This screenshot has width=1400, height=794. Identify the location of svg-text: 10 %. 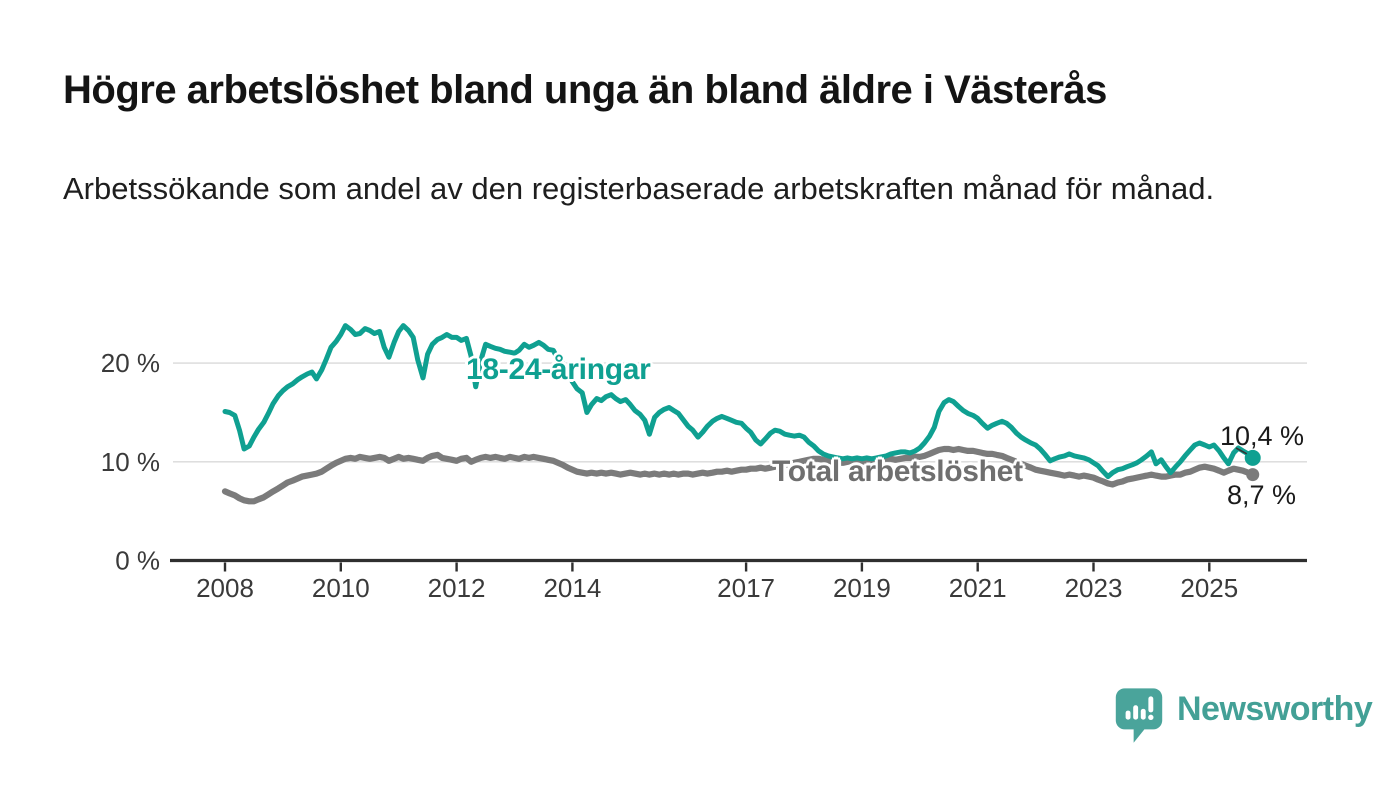
(130, 462).